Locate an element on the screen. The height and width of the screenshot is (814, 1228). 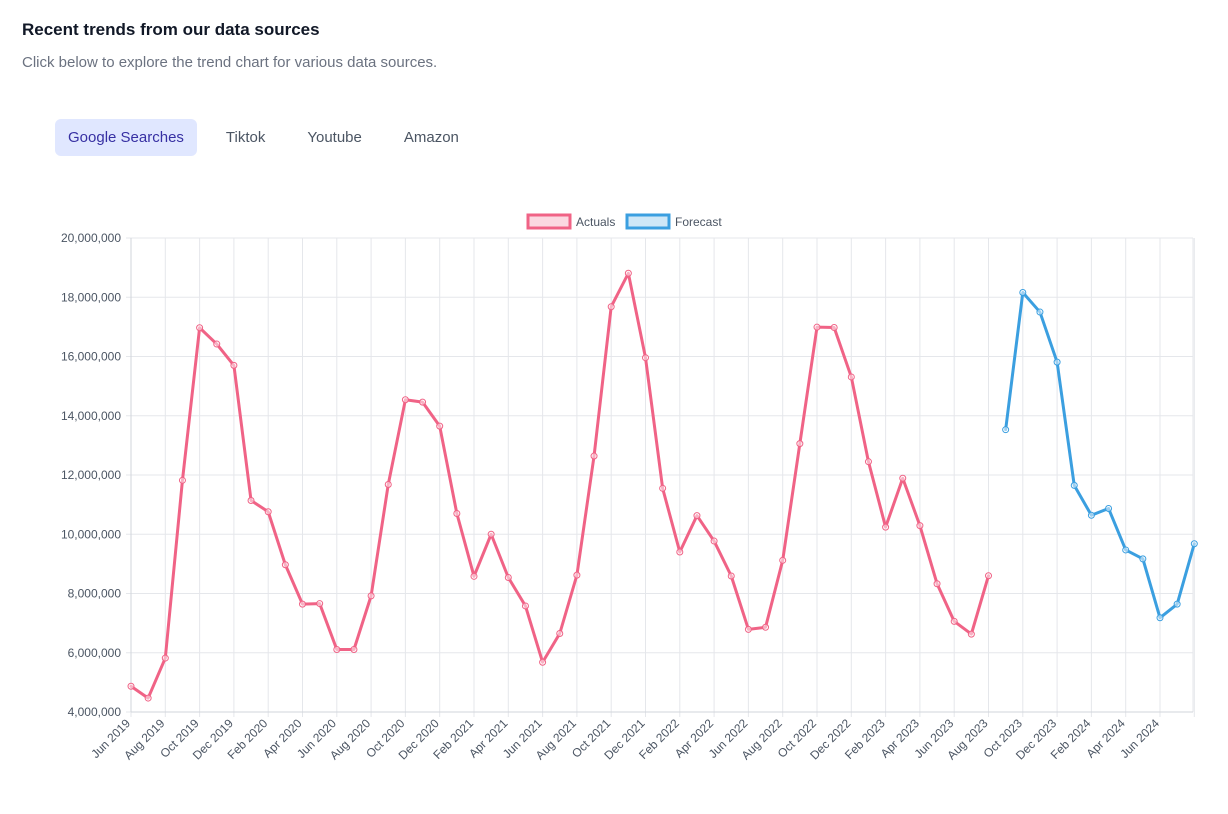
y-tick-label: 4,000,000 is located at coordinates (95, 712).